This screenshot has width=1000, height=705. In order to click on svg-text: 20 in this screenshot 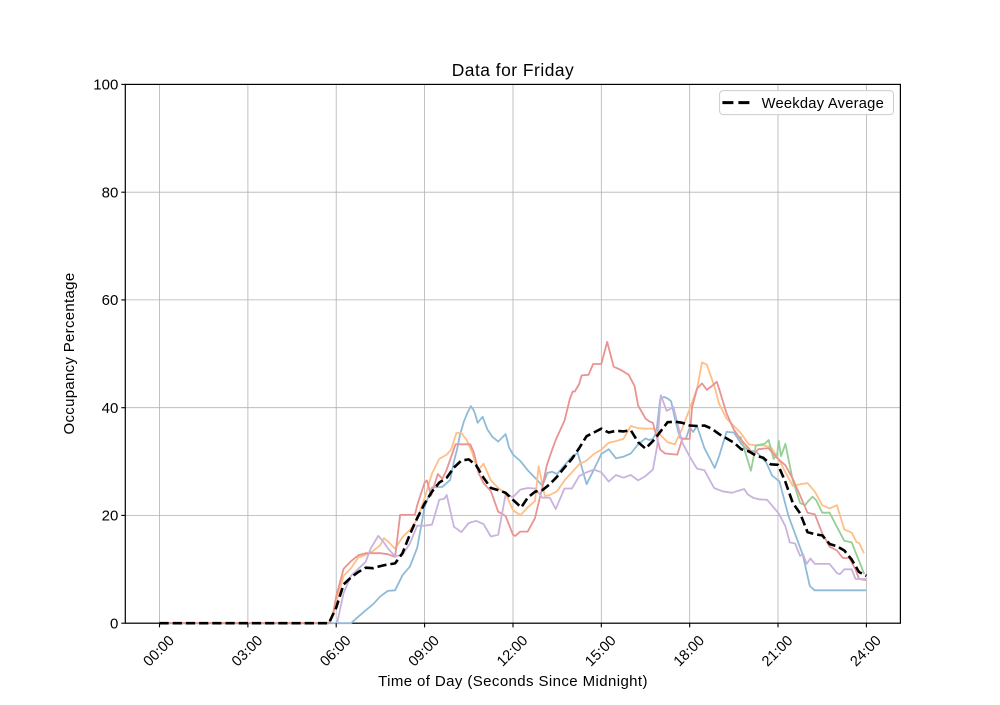, I will do `click(110, 516)`.